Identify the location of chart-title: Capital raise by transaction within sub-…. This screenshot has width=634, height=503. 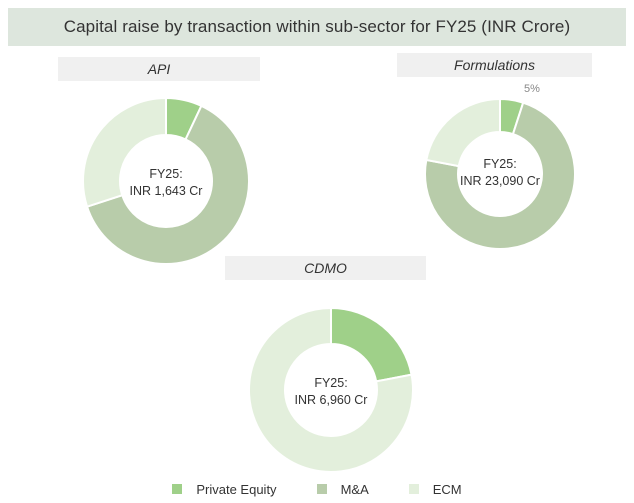
(317, 27).